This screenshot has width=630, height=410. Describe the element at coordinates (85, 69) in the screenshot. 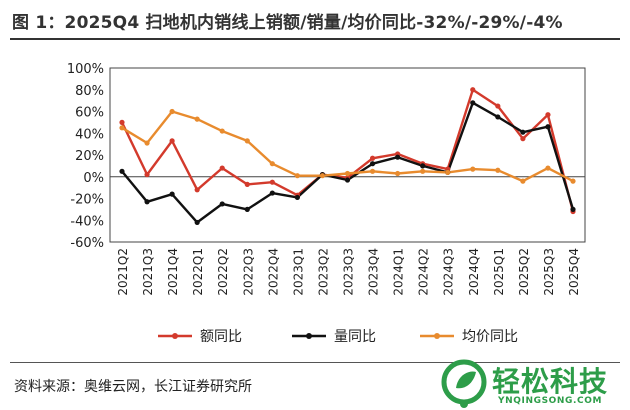

I see `y-tick-label: 100%` at that location.